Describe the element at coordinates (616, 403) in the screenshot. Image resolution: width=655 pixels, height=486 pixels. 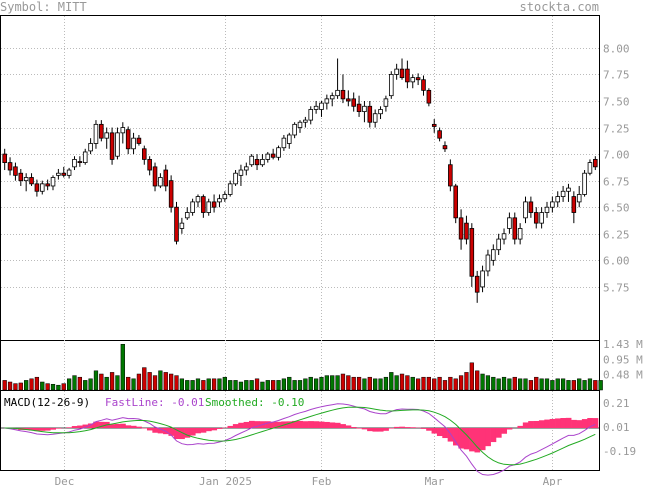
I see `macd-tick-label: 0.21` at that location.